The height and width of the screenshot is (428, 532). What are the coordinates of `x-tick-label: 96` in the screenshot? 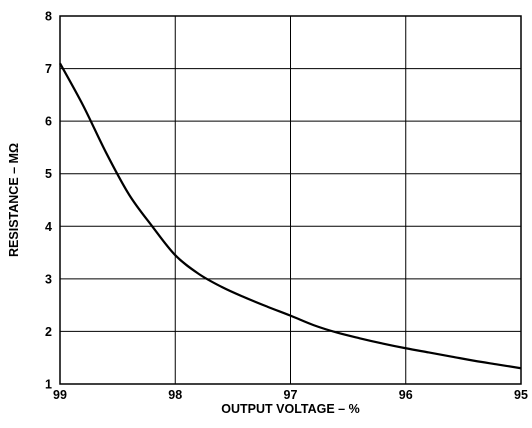 It's located at (406, 395).